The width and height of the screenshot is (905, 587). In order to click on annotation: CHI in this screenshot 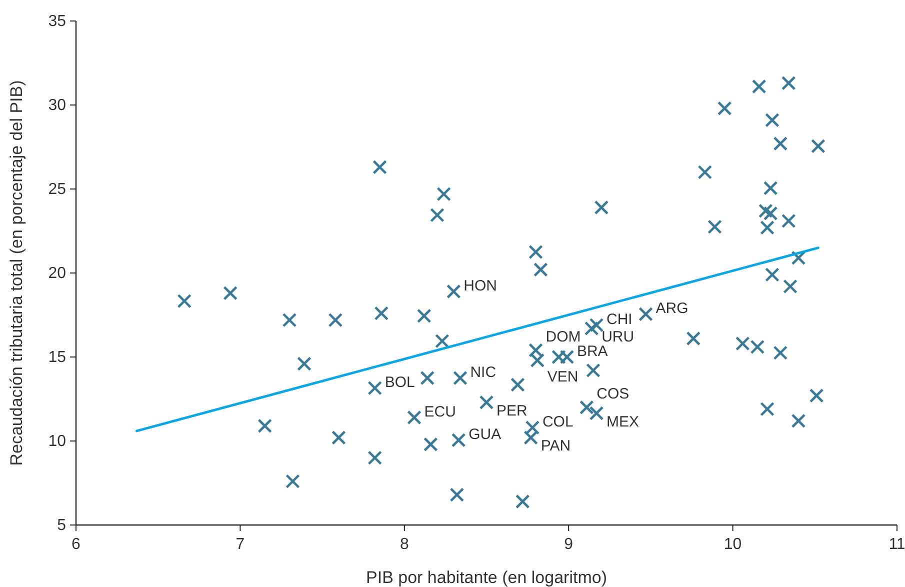, I will do `click(619, 319)`.